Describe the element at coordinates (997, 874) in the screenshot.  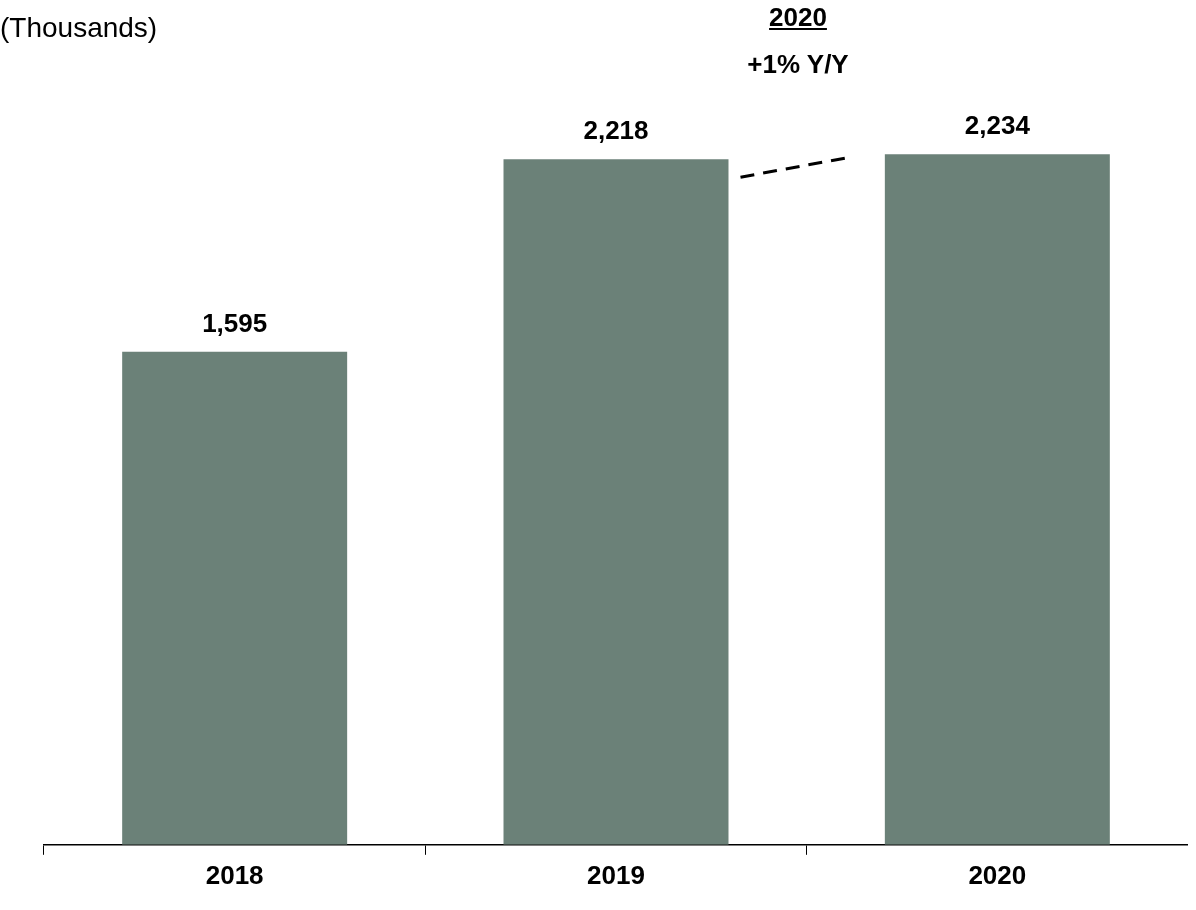
I see `x-tick-label: 2020` at that location.